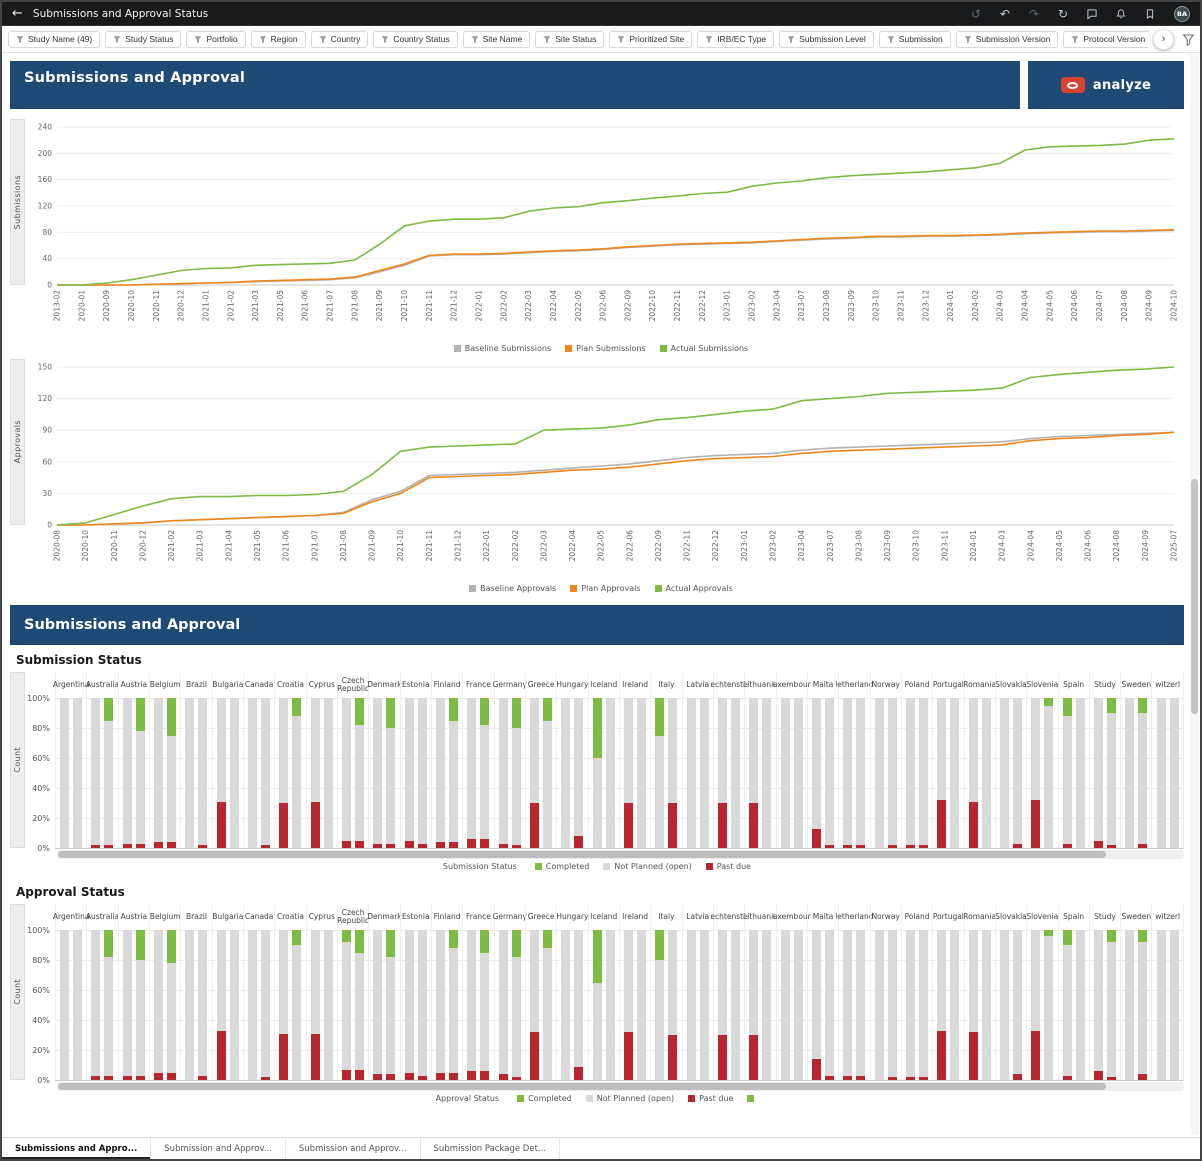 This screenshot has width=1202, height=1161. What do you see at coordinates (1150, 14) in the screenshot?
I see `bookmark-icon` at bounding box center [1150, 14].